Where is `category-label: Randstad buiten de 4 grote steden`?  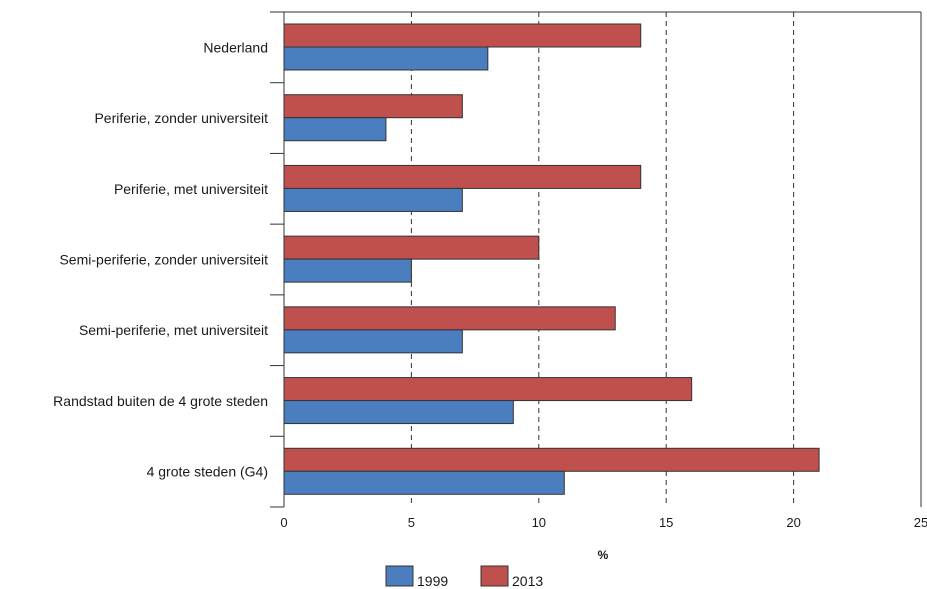
category-label: Randstad buiten de 4 grote steden is located at coordinates (160, 401).